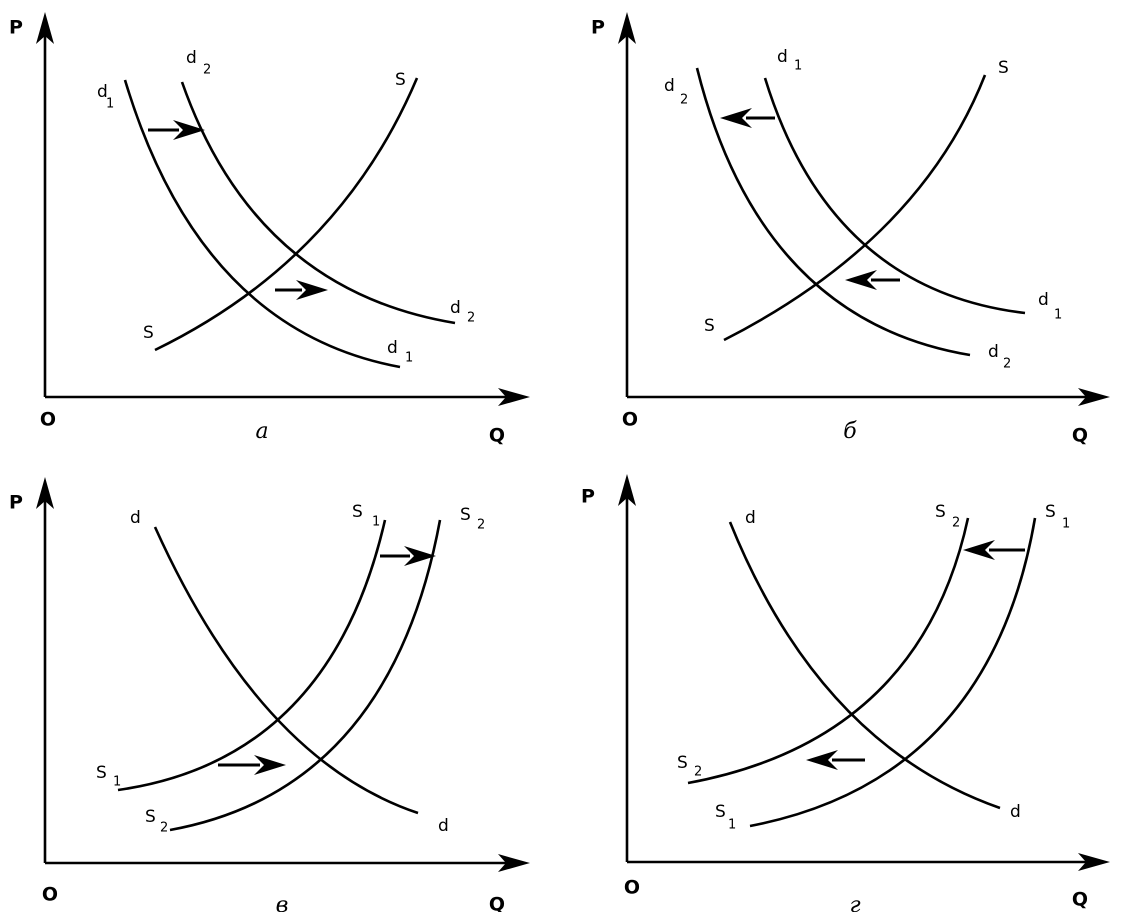 Image resolution: width=1134 pixels, height=912 pixels. I want to click on panel-caption: г, so click(854, 902).